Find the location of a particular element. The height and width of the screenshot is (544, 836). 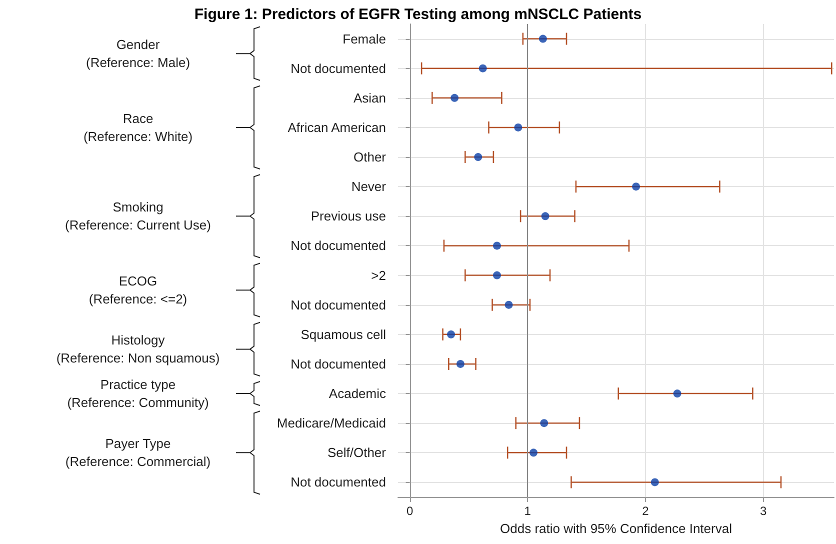

text: Smoking (Reference: Current Use) is located at coordinates (138, 216).